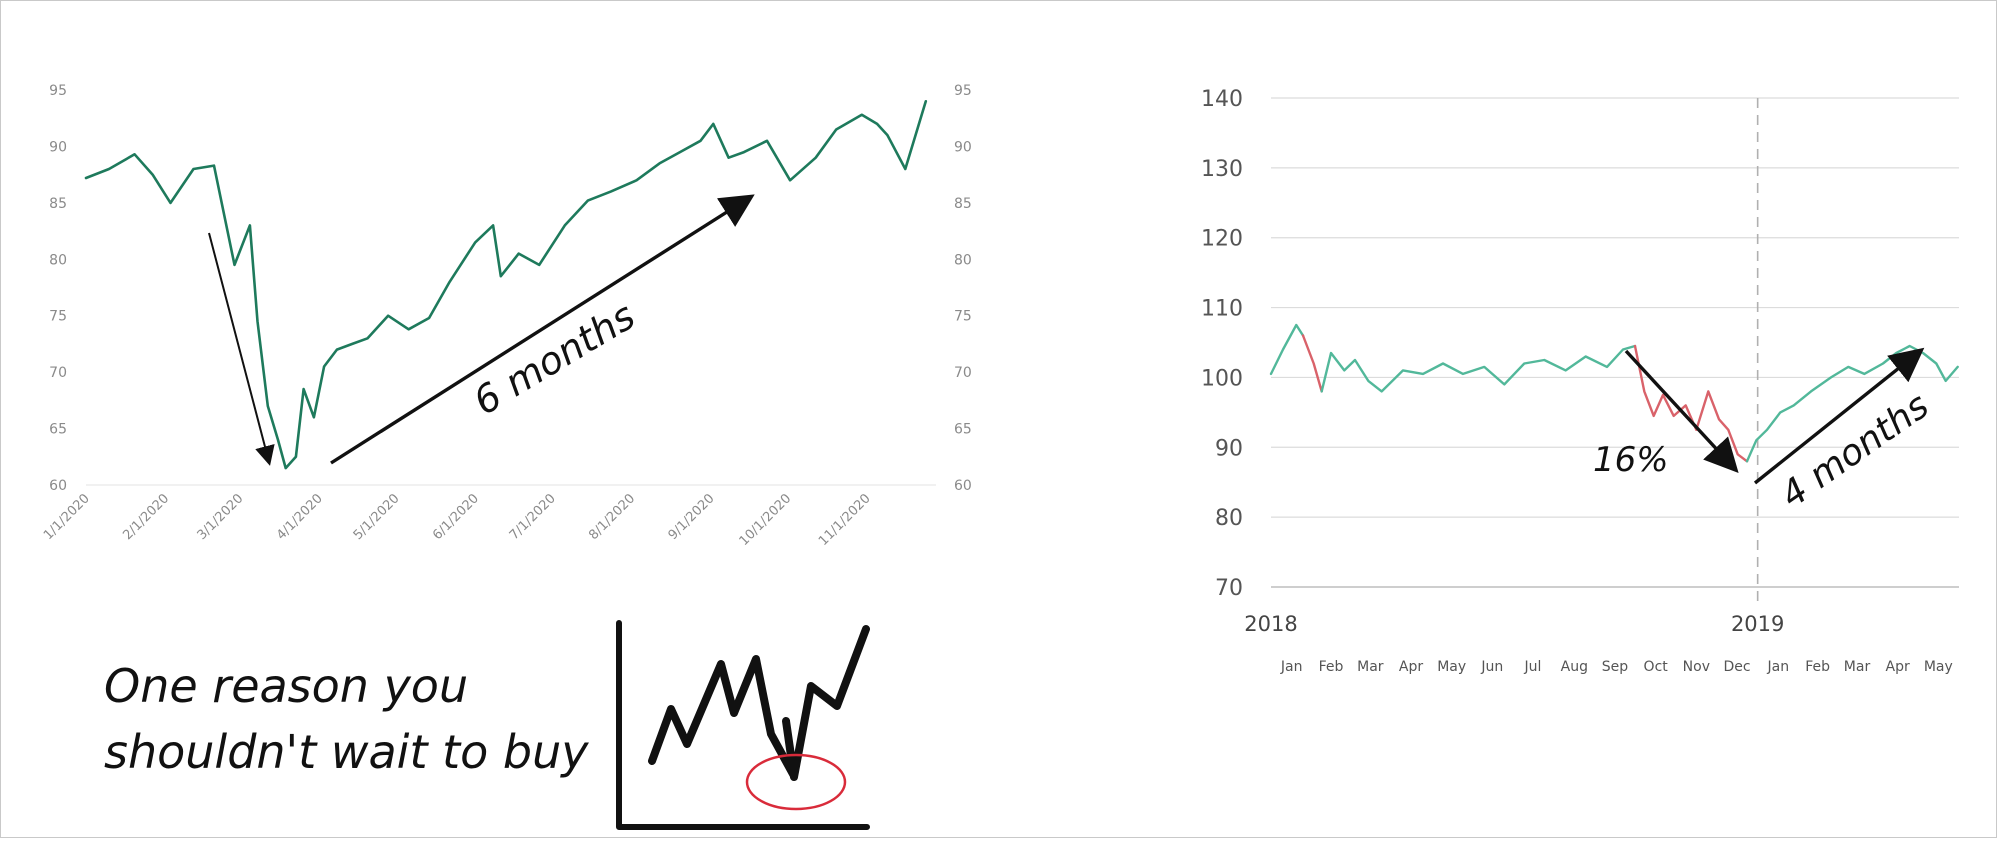 This screenshot has width=1999, height=843. What do you see at coordinates (1839, 416) in the screenshot?
I see `recovery-up-arrow-2019` at bounding box center [1839, 416].